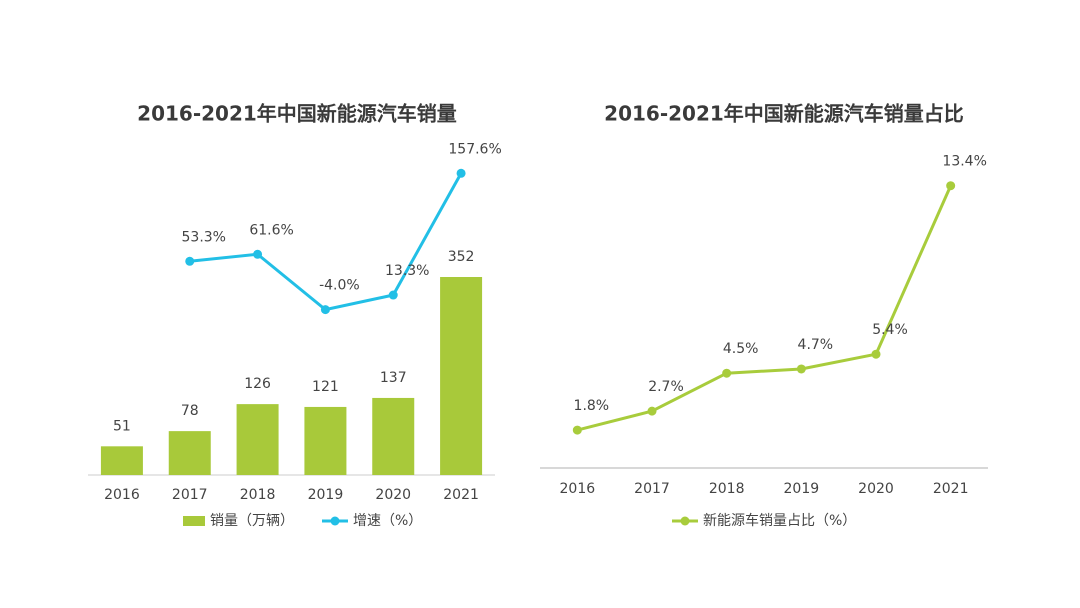  What do you see at coordinates (592, 406) in the screenshot?
I see `data-label: 1.8%` at bounding box center [592, 406].